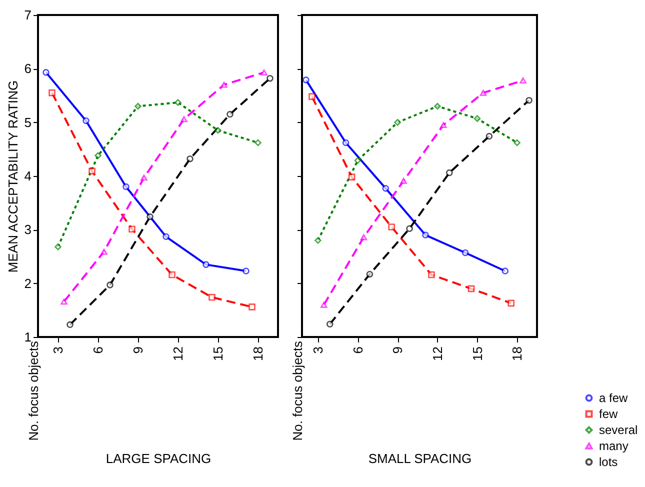 Image resolution: width=645 pixels, height=487 pixels. Describe the element at coordinates (28, 230) in the screenshot. I see `y-tick-label: 3` at that location.